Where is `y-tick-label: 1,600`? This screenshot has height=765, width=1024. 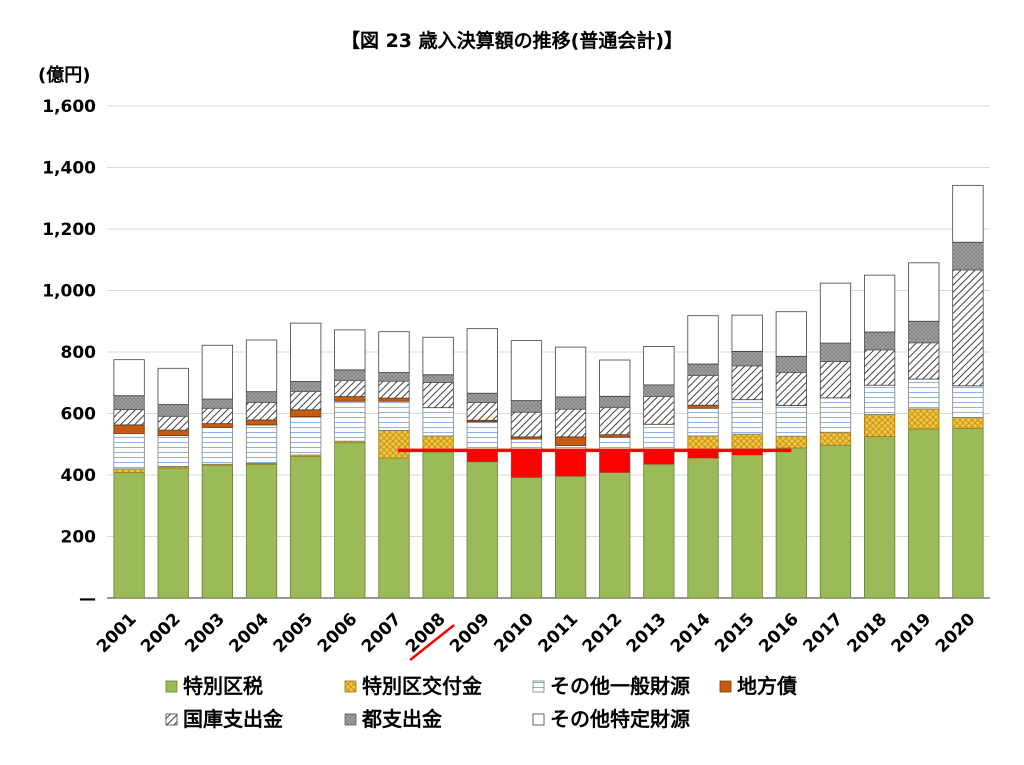 y-tick-label: 1,600 is located at coordinates (69, 107).